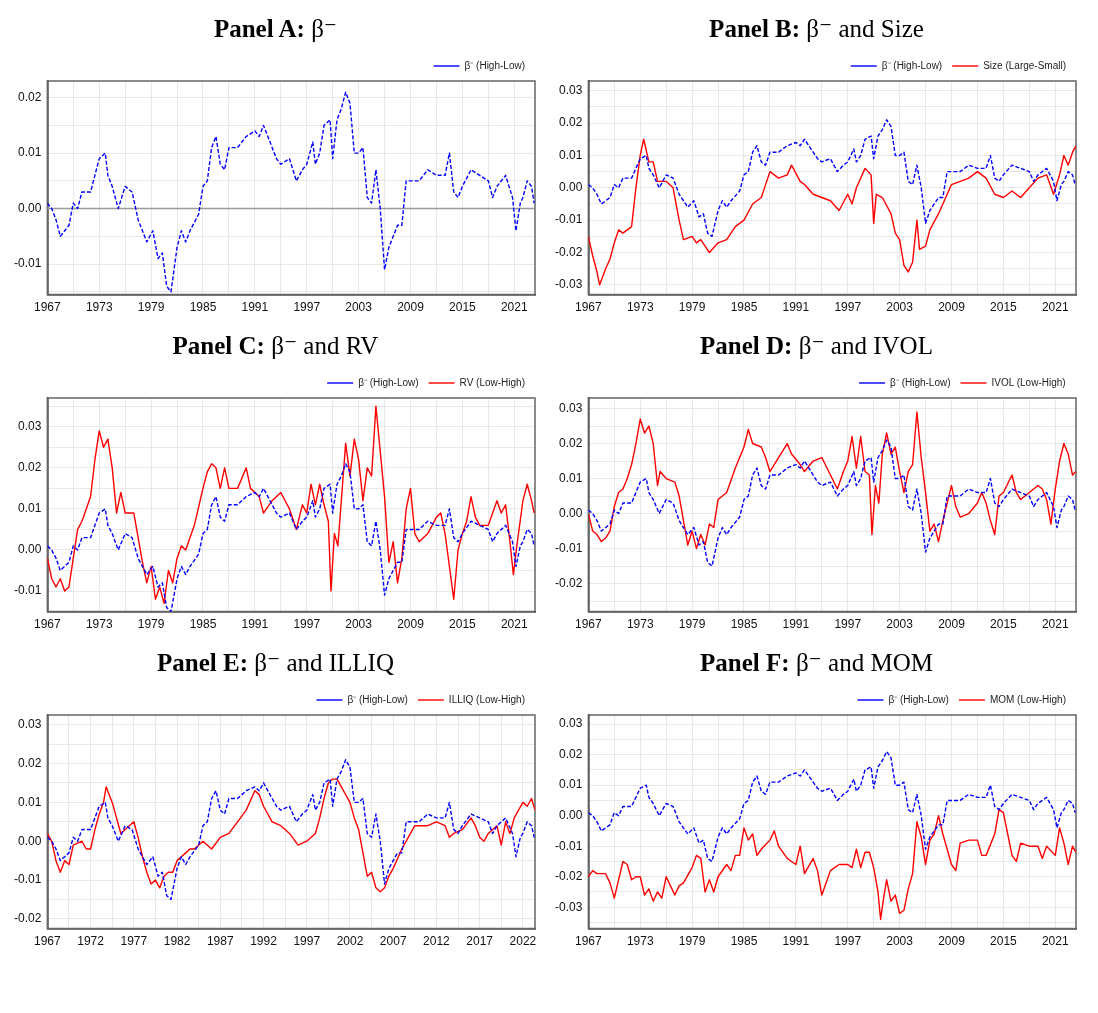 The image size is (1098, 1013). I want to click on chart-title: Panel A: β⁻, so click(275, 28).